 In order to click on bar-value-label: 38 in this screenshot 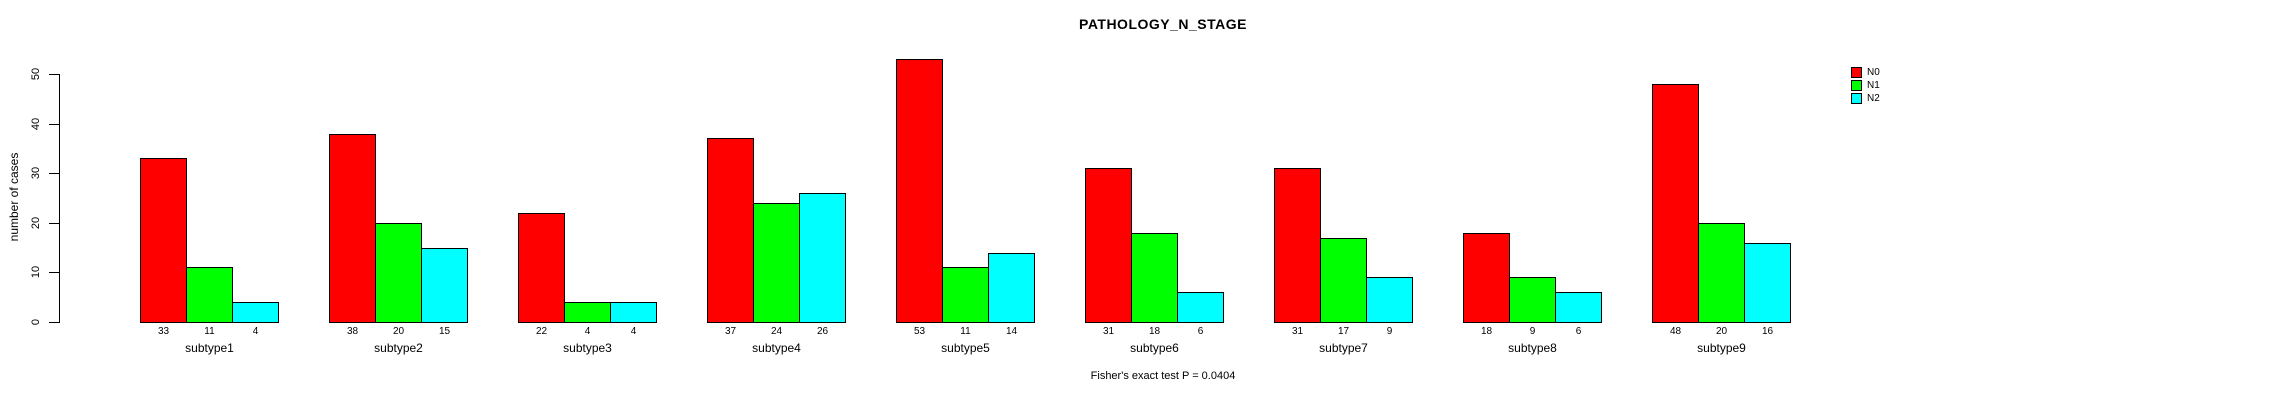, I will do `click(352, 331)`.